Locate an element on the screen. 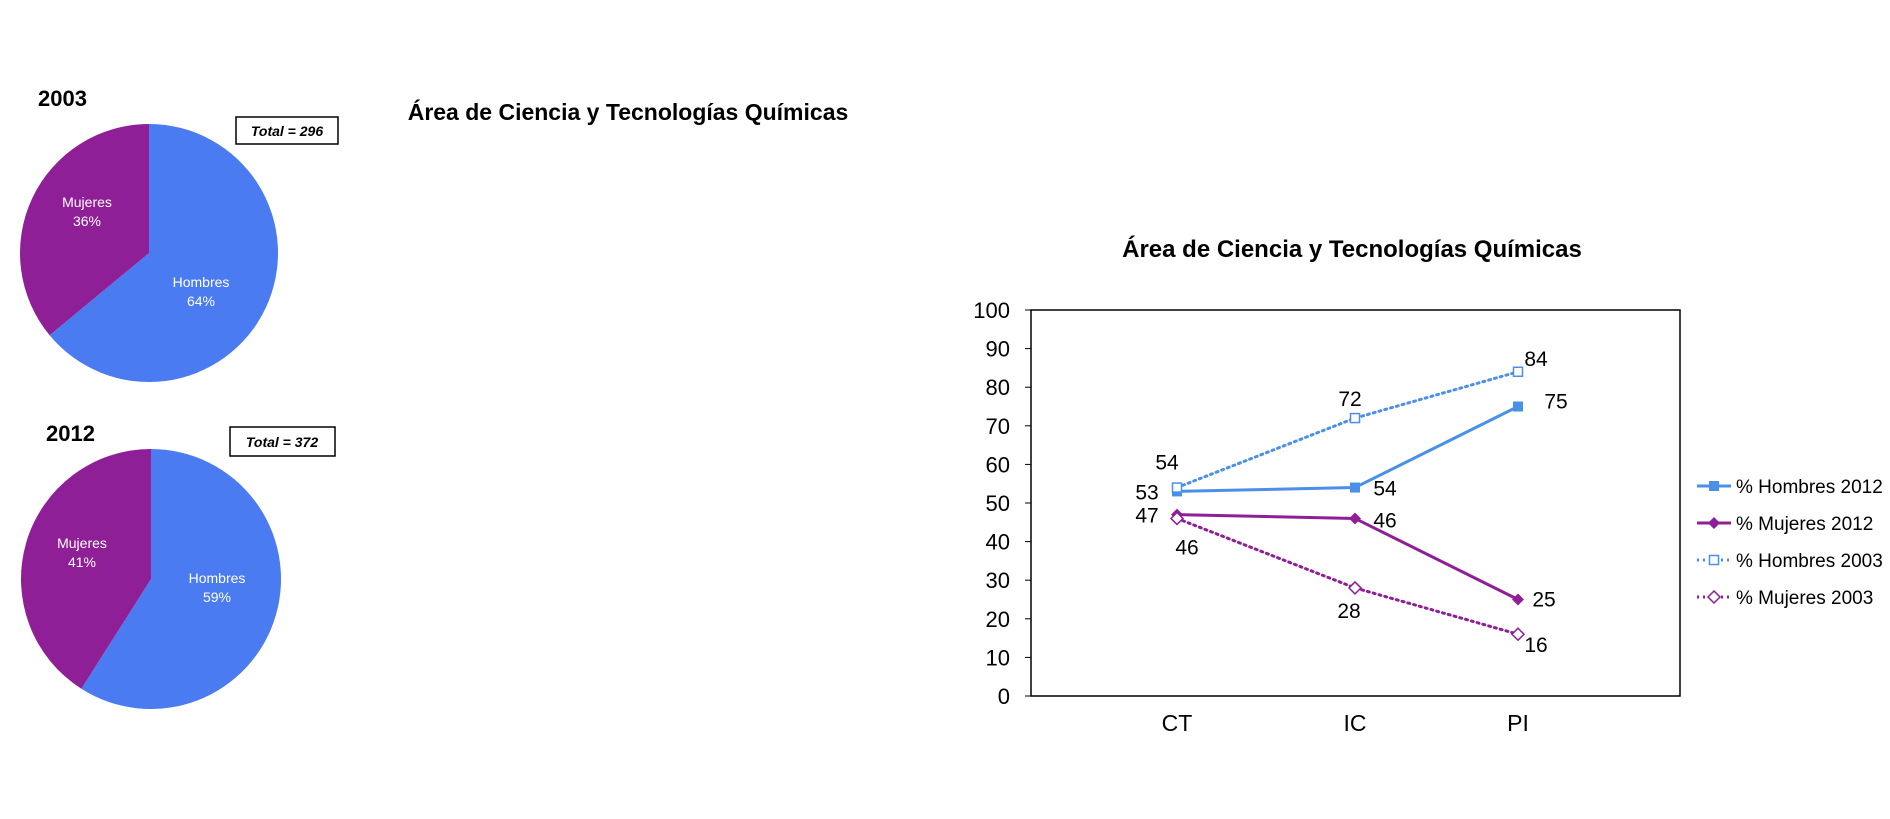 The width and height of the screenshot is (1890, 819). pie-slice-value: 41% is located at coordinates (82, 562).